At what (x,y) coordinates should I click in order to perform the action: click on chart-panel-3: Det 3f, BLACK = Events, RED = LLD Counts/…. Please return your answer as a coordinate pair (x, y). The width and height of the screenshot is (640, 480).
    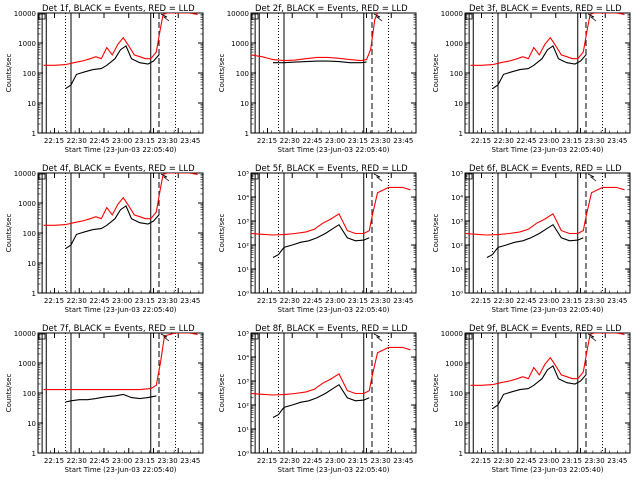
    Looking at the image, I should click on (531, 79).